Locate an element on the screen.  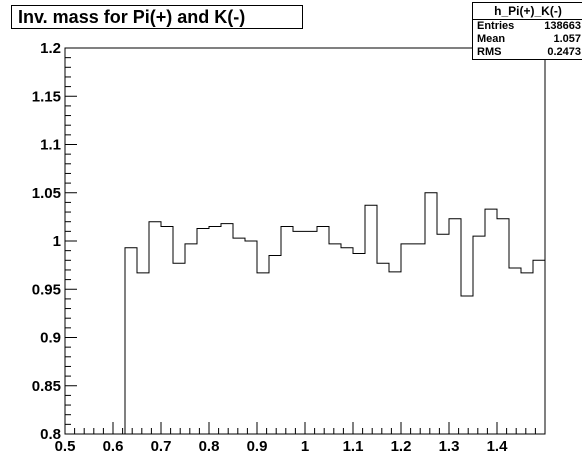
stats-row-mean: Mean 1.057 is located at coordinates (527, 39).